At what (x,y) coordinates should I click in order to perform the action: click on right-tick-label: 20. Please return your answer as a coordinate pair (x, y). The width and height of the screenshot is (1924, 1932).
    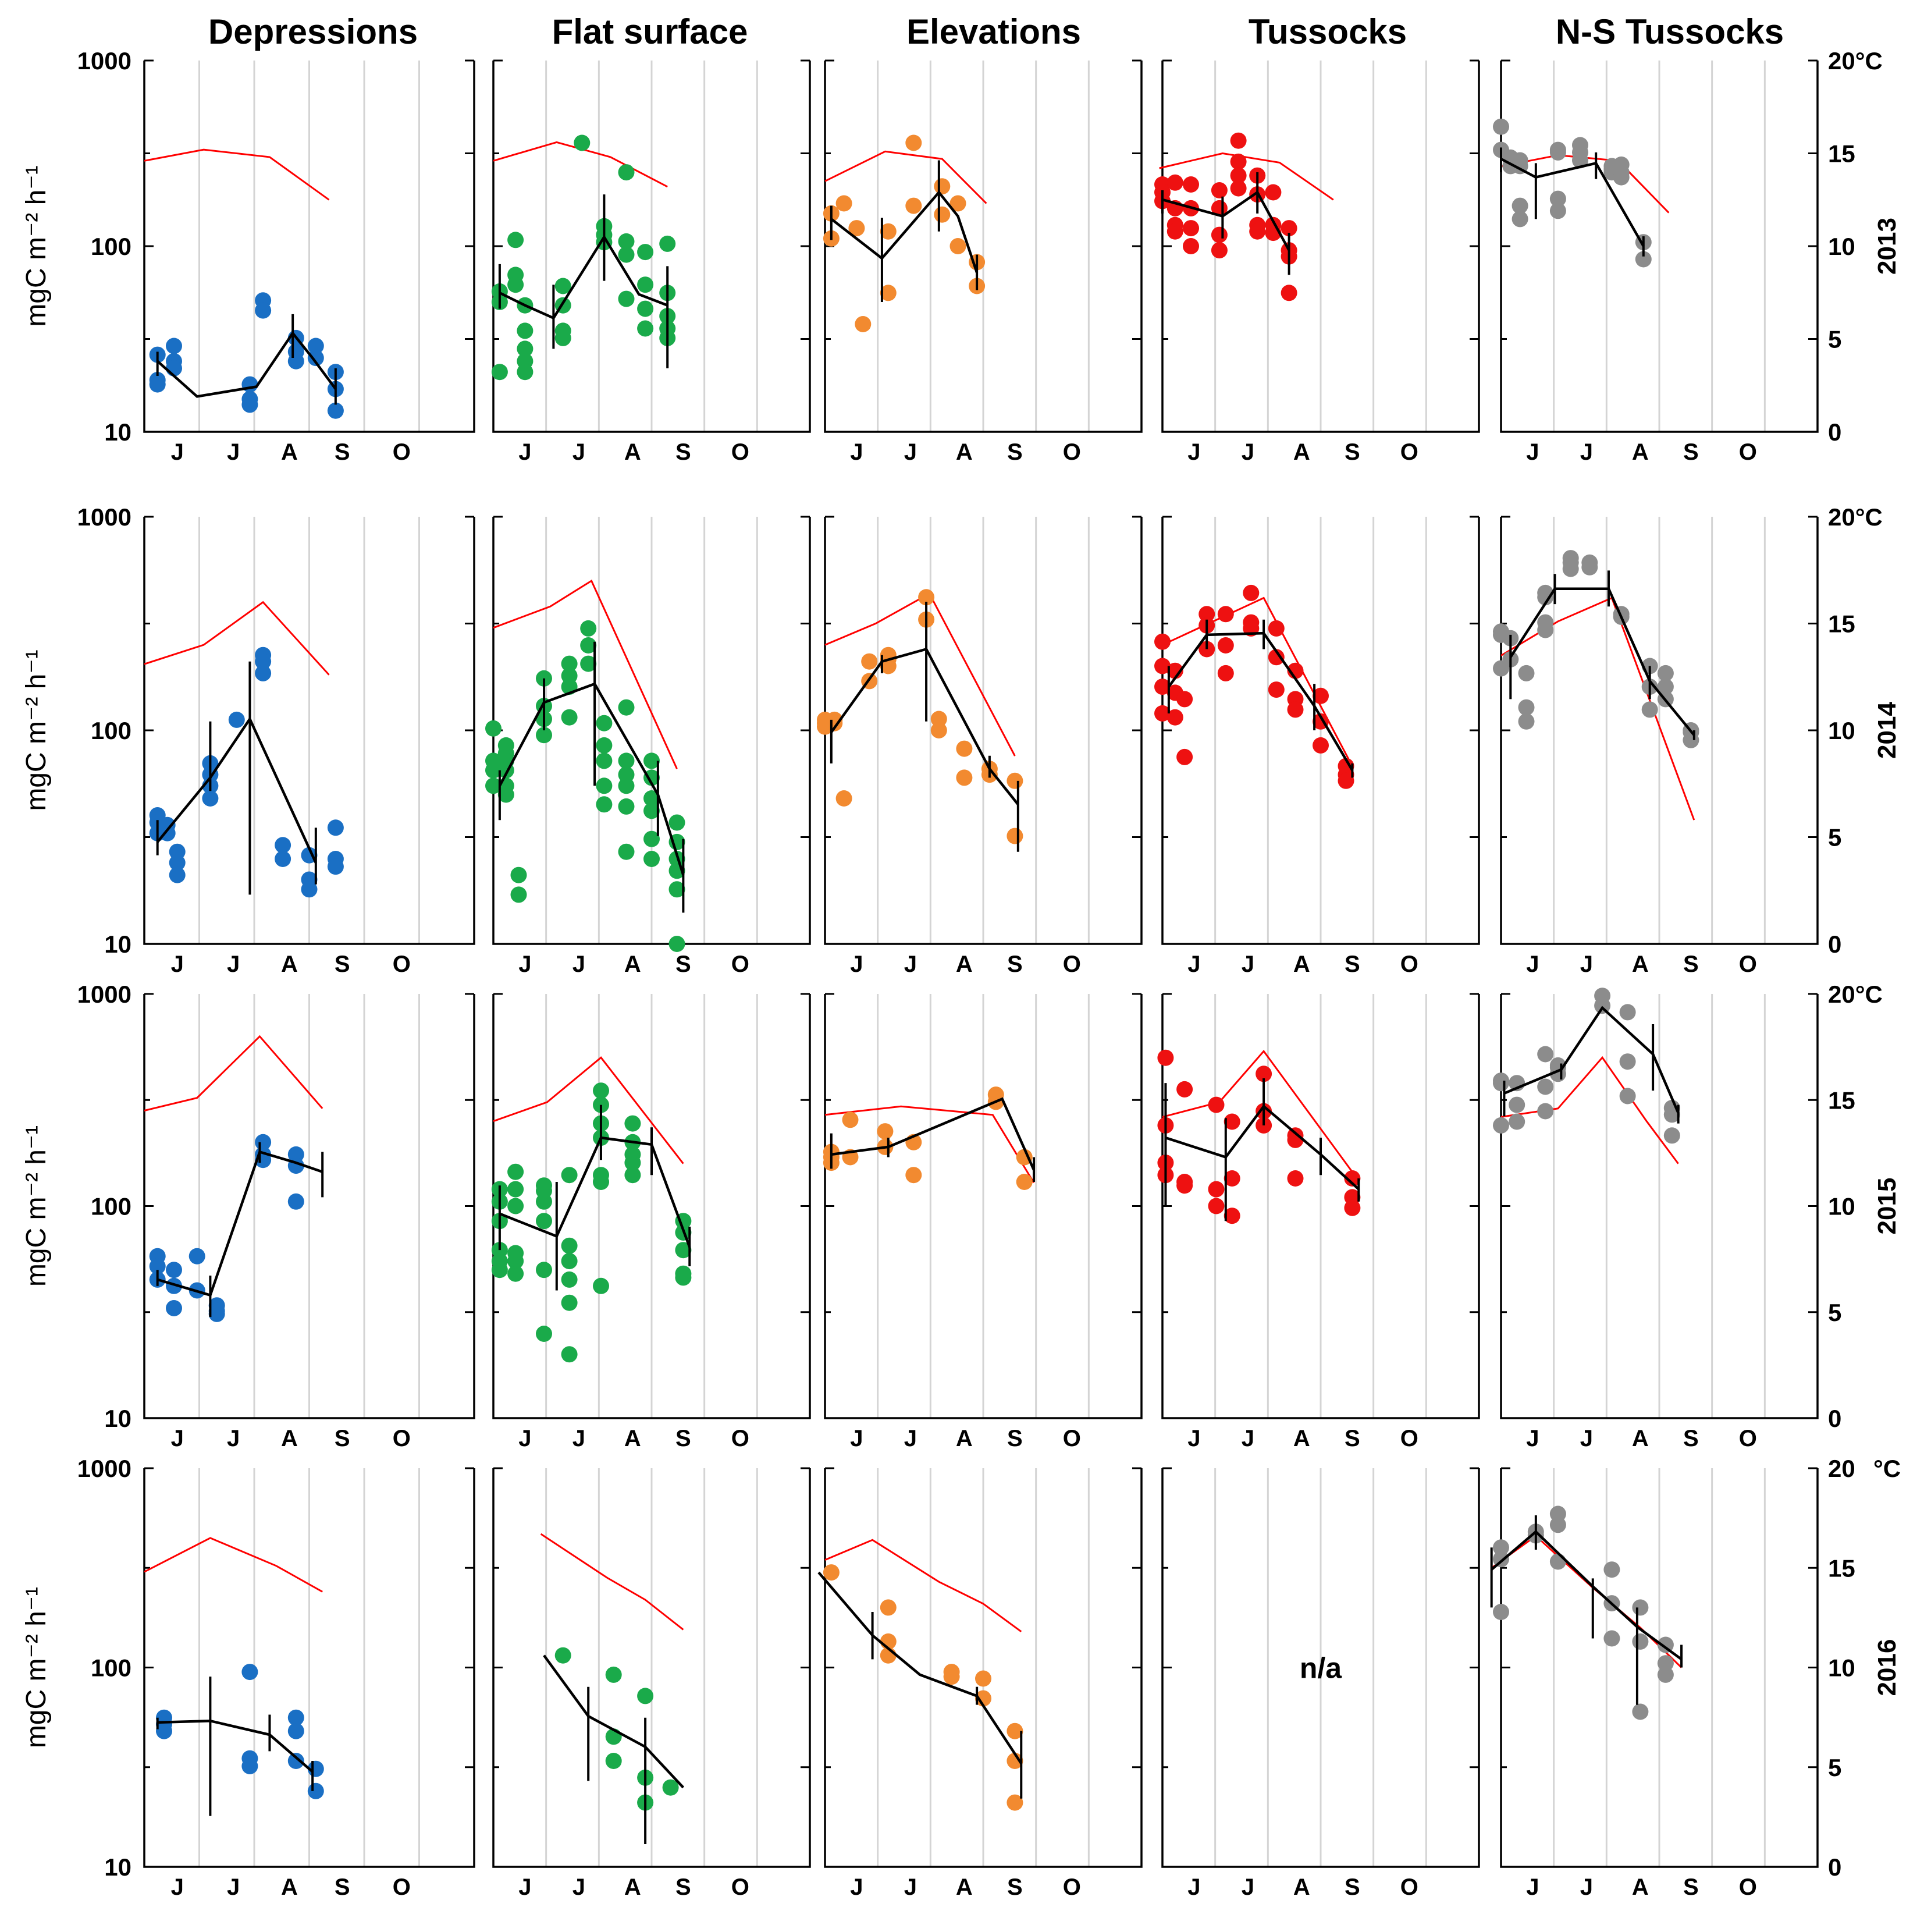
    Looking at the image, I should click on (1841, 1468).